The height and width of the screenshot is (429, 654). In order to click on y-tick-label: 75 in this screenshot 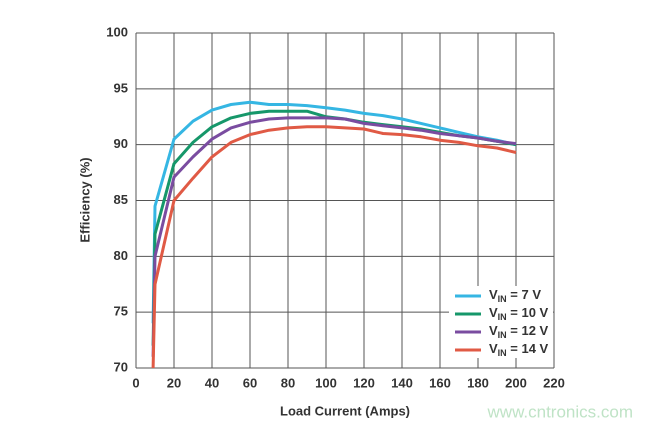, I will do `click(121, 311)`.